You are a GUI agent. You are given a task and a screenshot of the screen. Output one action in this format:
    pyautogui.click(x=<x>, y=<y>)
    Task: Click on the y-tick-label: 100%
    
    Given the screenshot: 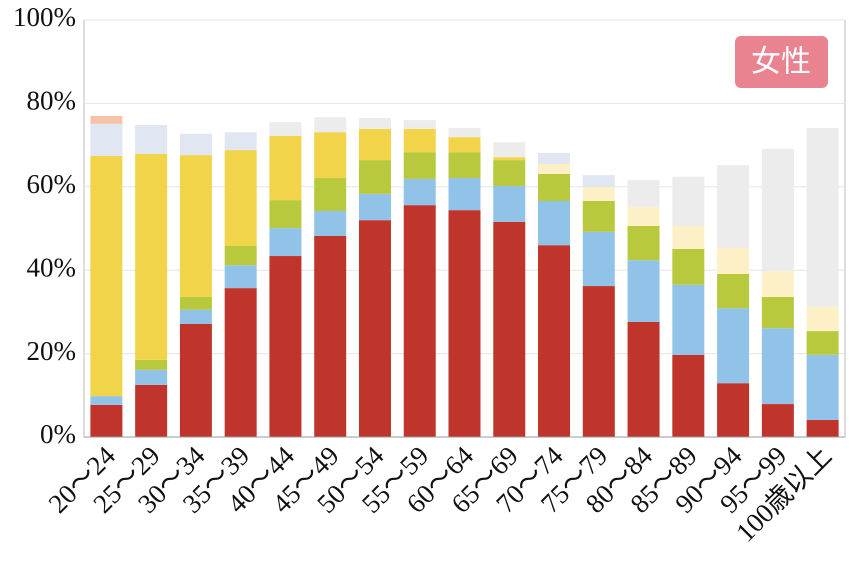 What is the action you would take?
    pyautogui.click(x=44, y=17)
    